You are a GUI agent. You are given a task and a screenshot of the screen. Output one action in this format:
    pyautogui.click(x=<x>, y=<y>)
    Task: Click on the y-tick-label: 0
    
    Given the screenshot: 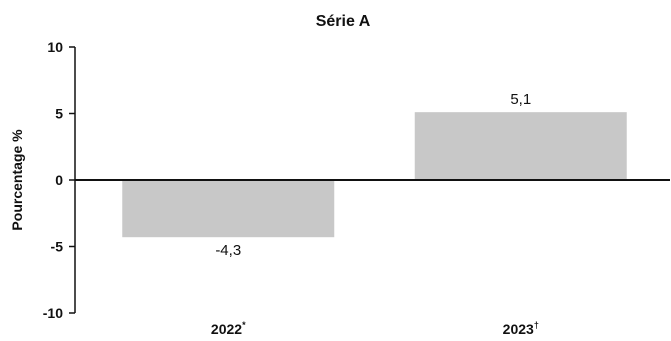 What is the action you would take?
    pyautogui.click(x=59, y=180)
    